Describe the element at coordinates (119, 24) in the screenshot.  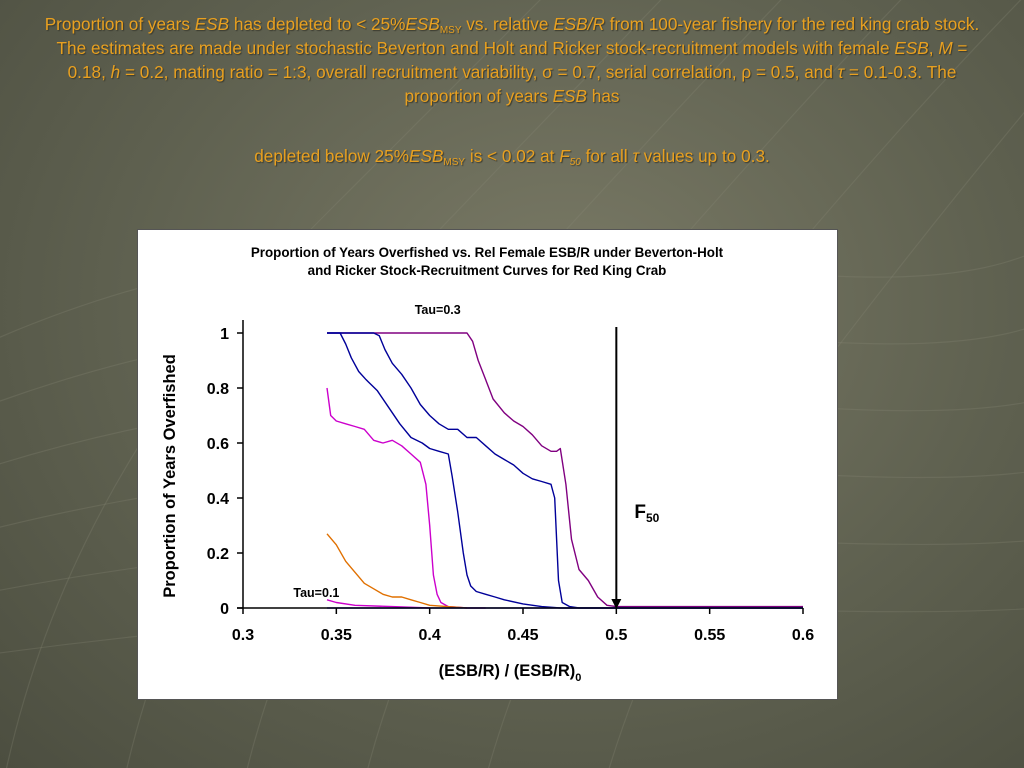
I see `caption-1-run: Proportion of years` at that location.